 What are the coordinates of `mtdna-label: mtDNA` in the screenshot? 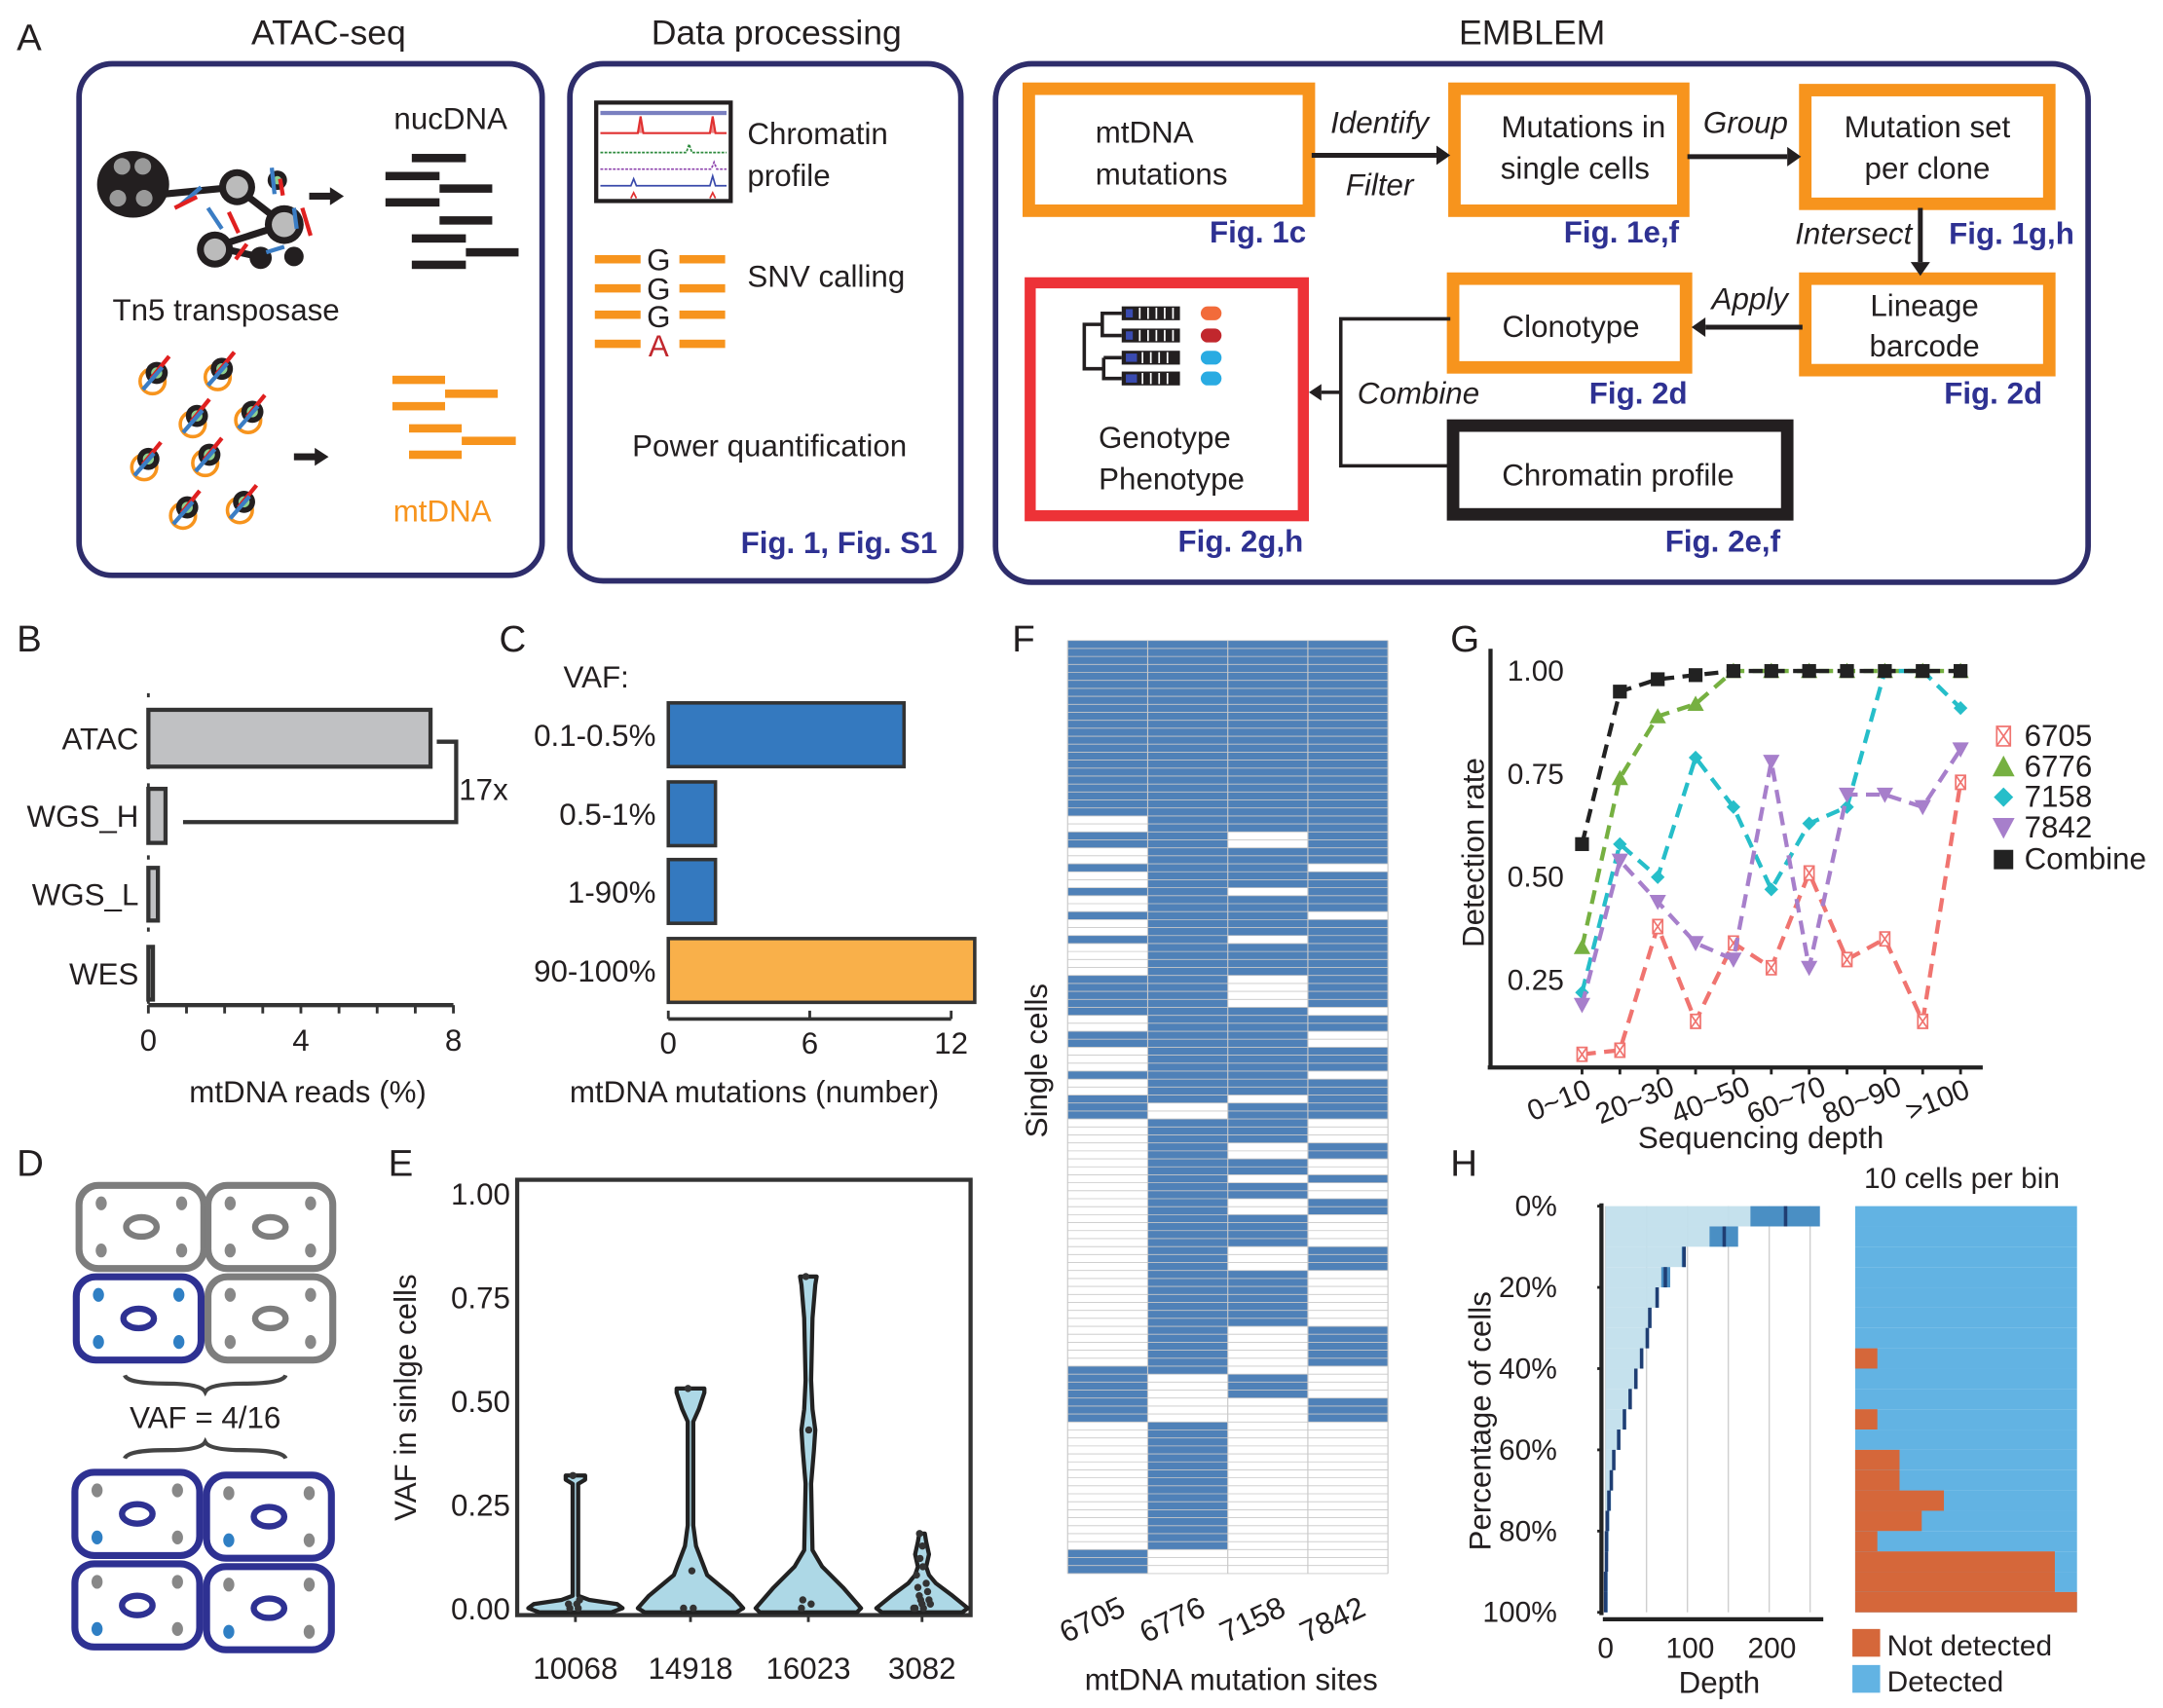 It's located at (443, 511).